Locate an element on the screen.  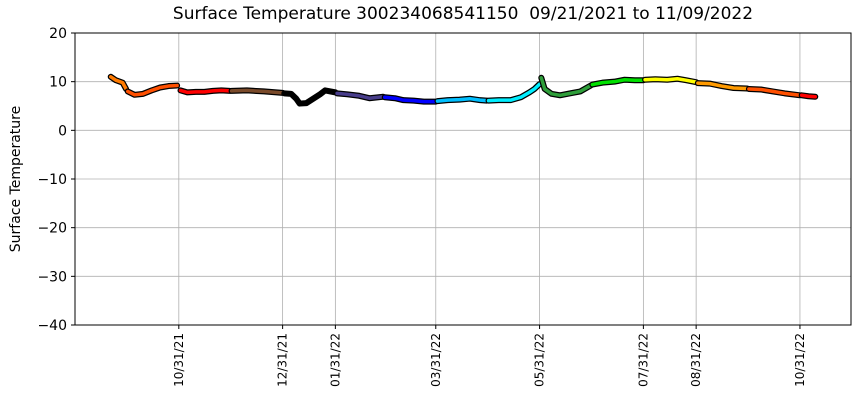
x-tick-label: 01/31/22 is located at coordinates (335, 360).